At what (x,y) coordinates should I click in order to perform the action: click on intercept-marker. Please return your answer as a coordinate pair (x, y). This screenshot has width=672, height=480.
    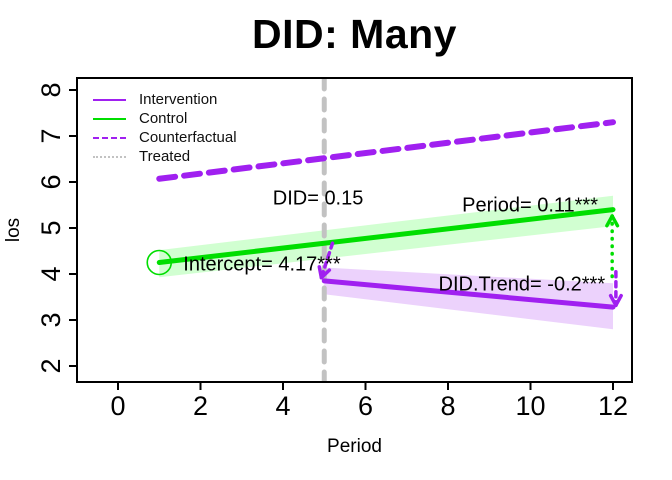
    Looking at the image, I should click on (159, 262).